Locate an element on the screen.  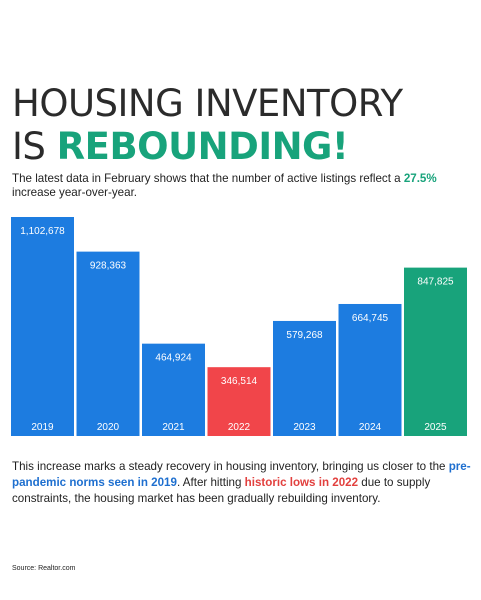
body-blue-highlight: pre-pandemic norms seen in 2019 is located at coordinates (241, 474).